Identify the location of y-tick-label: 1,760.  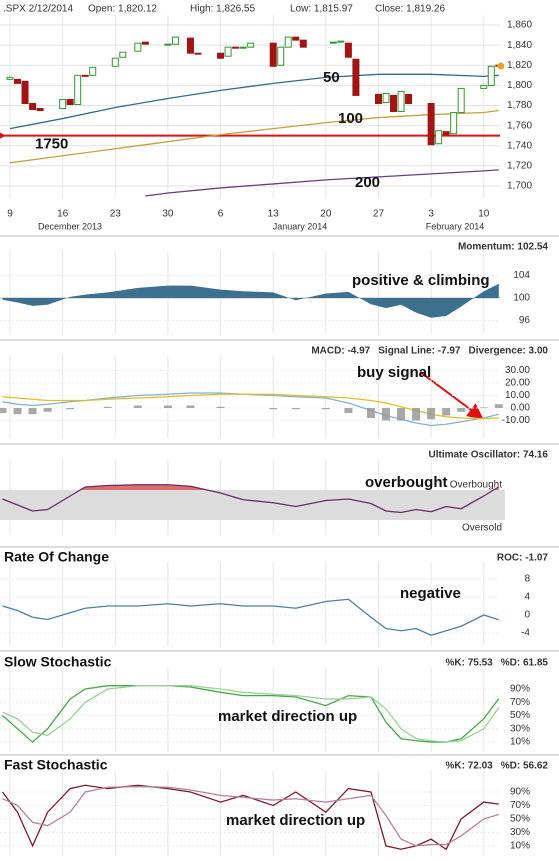
(519, 125).